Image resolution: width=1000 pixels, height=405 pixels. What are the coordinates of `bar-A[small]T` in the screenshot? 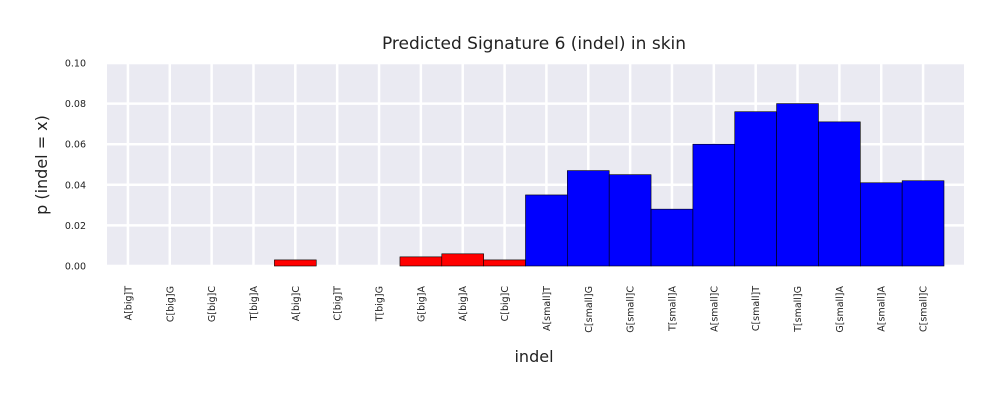 It's located at (546, 230).